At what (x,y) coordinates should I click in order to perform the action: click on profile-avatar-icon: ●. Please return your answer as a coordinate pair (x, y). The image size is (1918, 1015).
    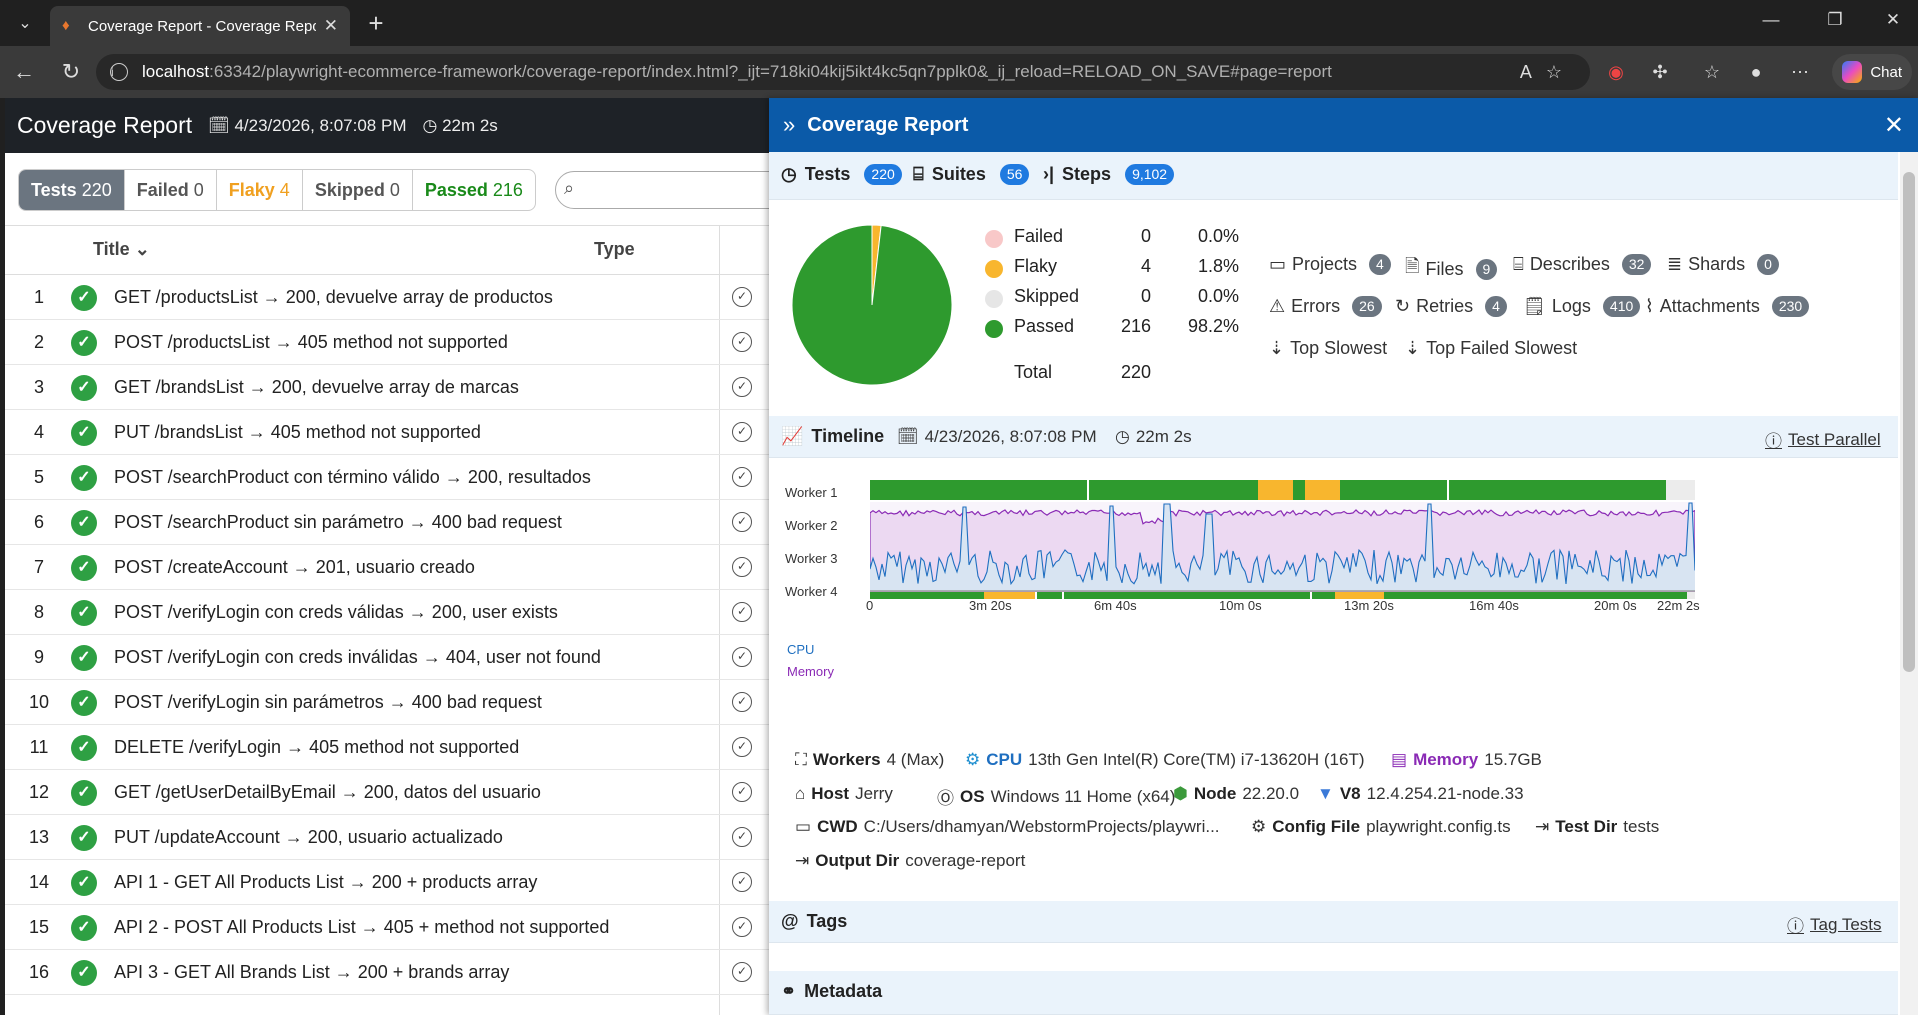
    Looking at the image, I should click on (1756, 72).